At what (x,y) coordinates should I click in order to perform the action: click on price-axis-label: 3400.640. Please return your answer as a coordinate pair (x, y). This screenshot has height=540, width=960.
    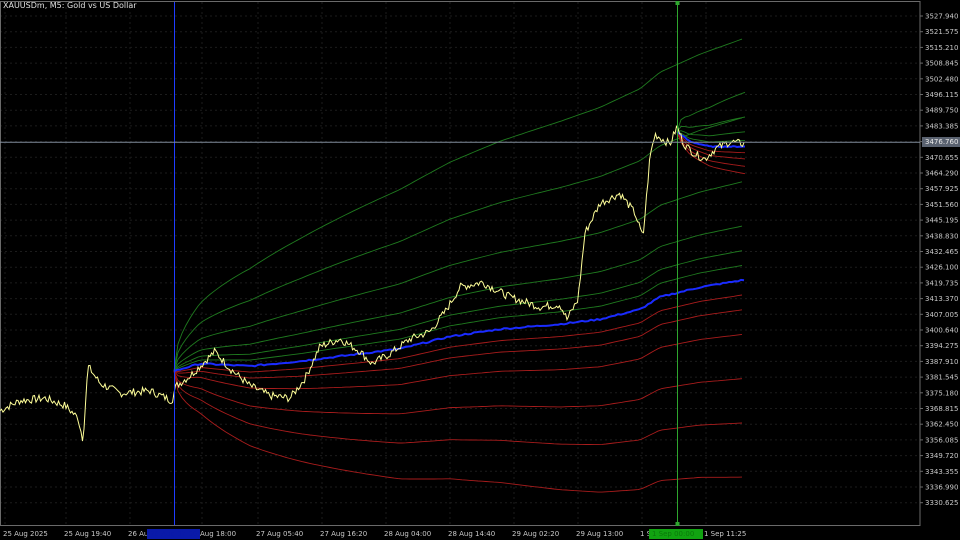
    Looking at the image, I should click on (941, 331).